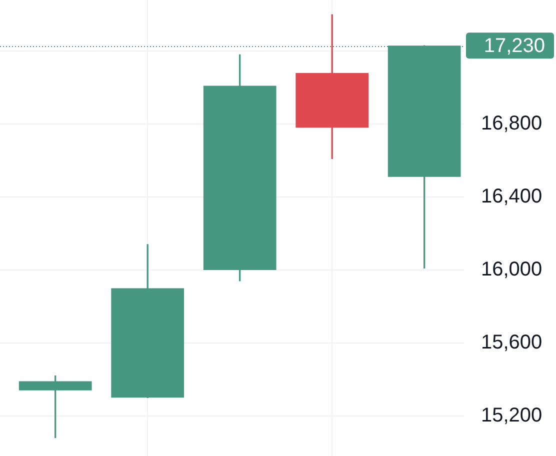  What do you see at coordinates (511, 415) in the screenshot?
I see `y-tick-label: 15,200` at bounding box center [511, 415].